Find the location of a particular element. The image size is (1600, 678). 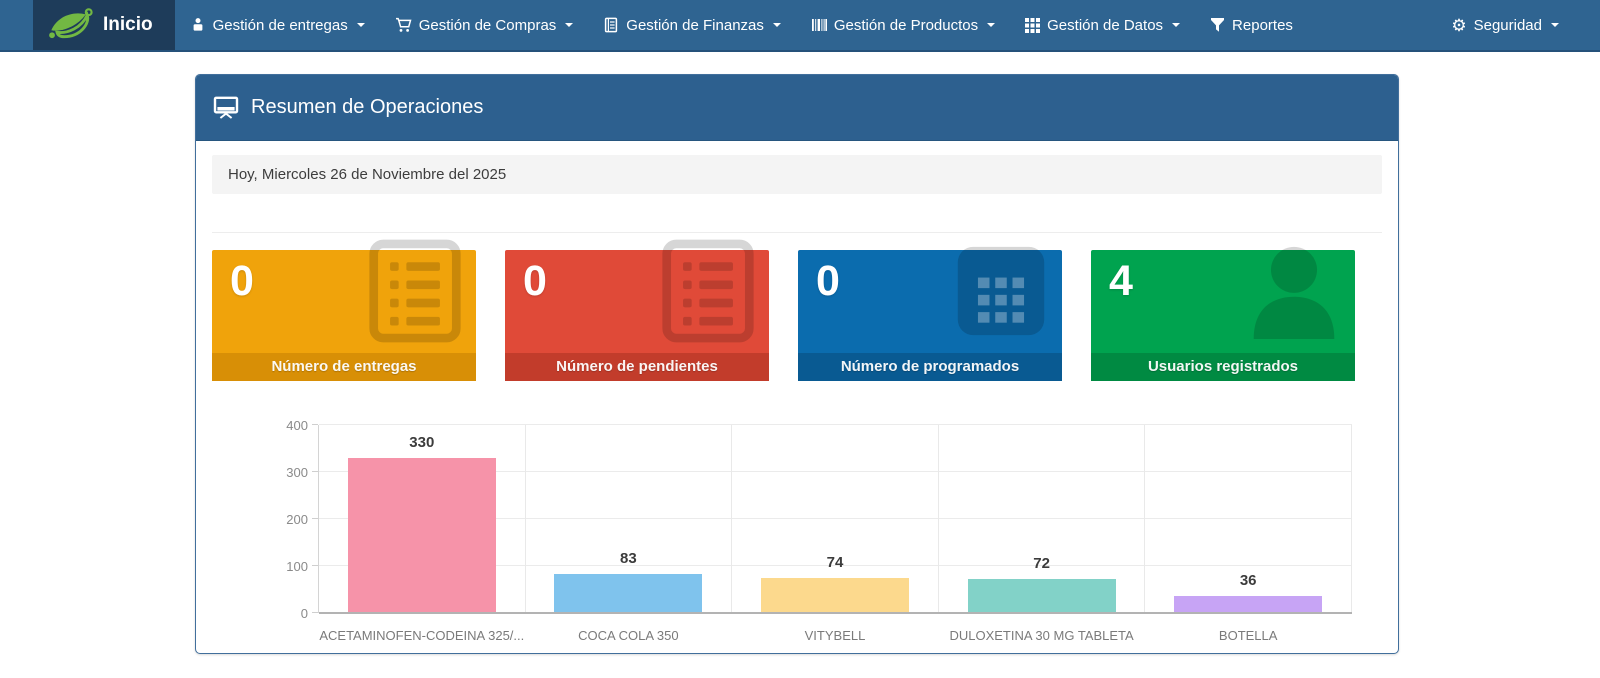

person-icon is located at coordinates (198, 24).